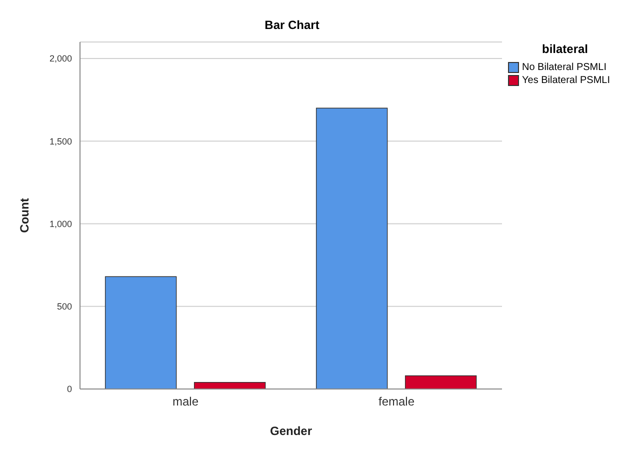 The width and height of the screenshot is (634, 453). What do you see at coordinates (185, 401) in the screenshot?
I see `x-tick-label: male` at bounding box center [185, 401].